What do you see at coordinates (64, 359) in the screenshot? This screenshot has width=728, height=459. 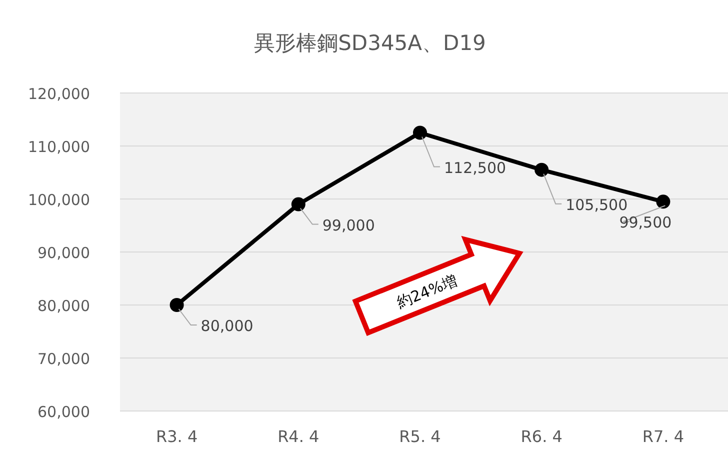 I see `y-tick-label: 70,000` at bounding box center [64, 359].